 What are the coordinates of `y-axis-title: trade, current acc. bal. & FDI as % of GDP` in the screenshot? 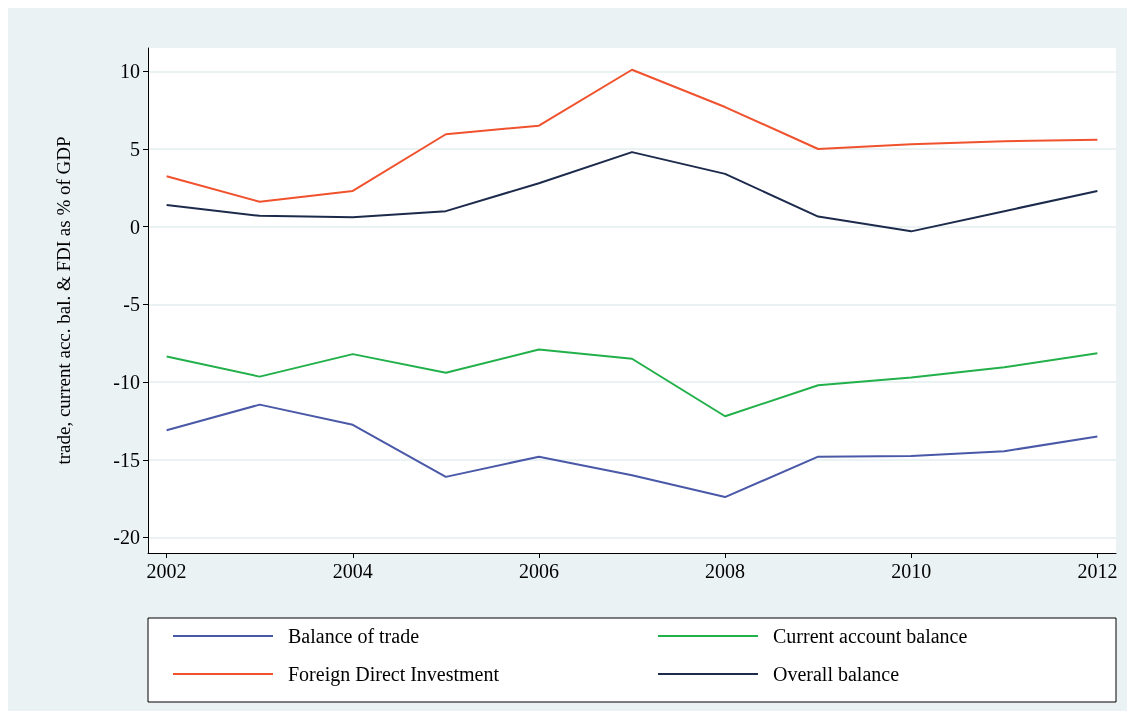 It's located at (63, 300).